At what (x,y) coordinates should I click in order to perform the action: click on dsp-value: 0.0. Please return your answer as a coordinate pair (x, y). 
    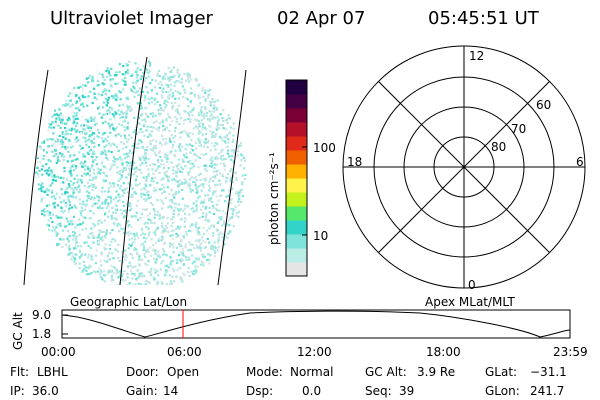
    Looking at the image, I should click on (312, 391).